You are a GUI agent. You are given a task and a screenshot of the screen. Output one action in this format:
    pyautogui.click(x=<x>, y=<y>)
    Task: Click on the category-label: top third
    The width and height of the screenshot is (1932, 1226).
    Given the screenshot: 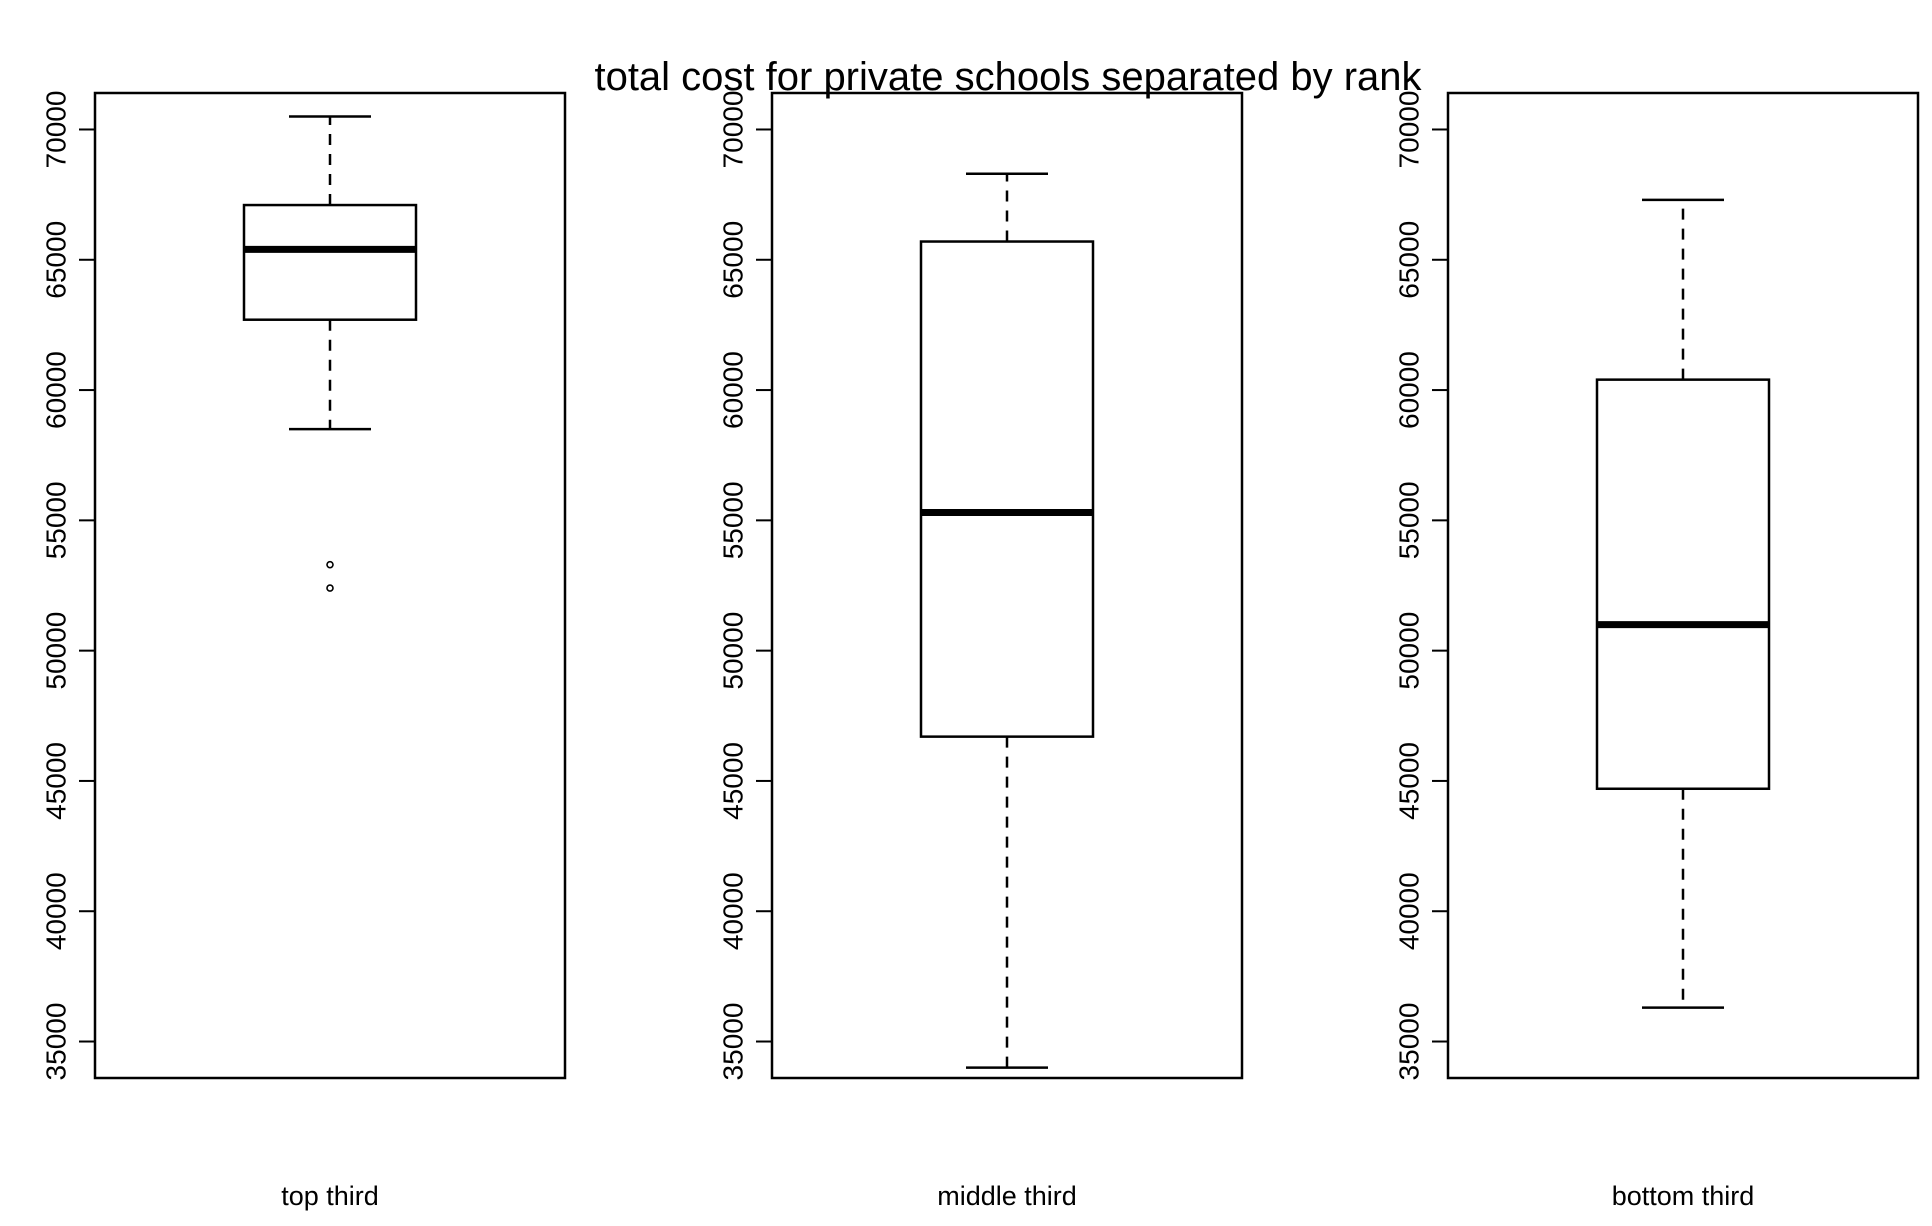 What is the action you would take?
    pyautogui.click(x=330, y=1196)
    